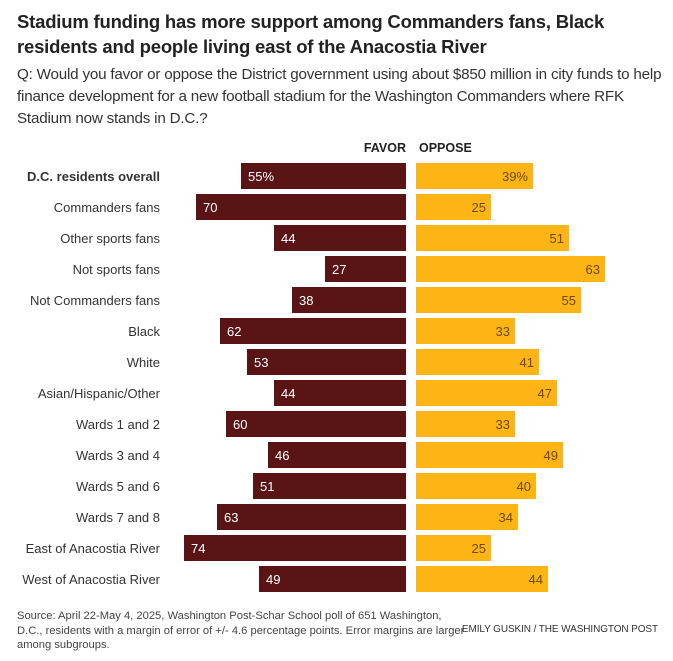 The image size is (673, 661). I want to click on oppose-value-label: 55, so click(569, 300).